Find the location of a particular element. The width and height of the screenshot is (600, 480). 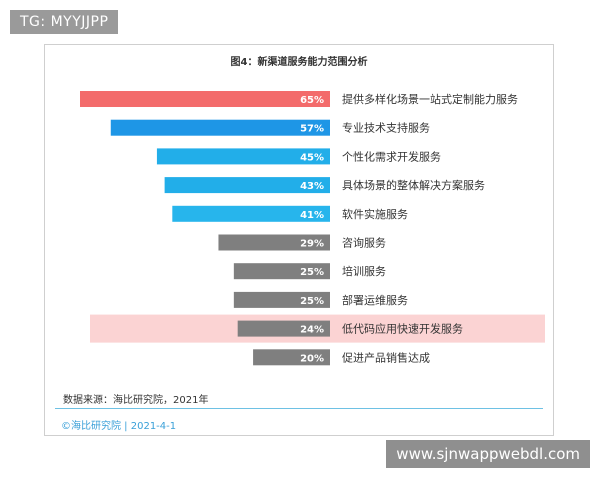

value-label-7: 25% is located at coordinates (312, 272).